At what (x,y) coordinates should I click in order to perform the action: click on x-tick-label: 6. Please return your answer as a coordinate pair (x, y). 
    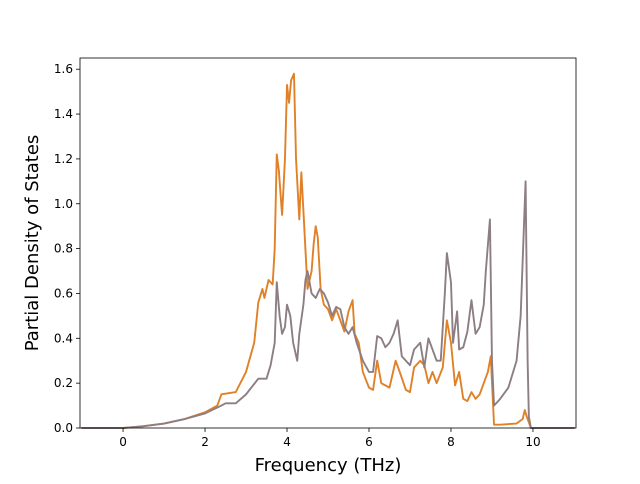
    Looking at the image, I should click on (369, 442).